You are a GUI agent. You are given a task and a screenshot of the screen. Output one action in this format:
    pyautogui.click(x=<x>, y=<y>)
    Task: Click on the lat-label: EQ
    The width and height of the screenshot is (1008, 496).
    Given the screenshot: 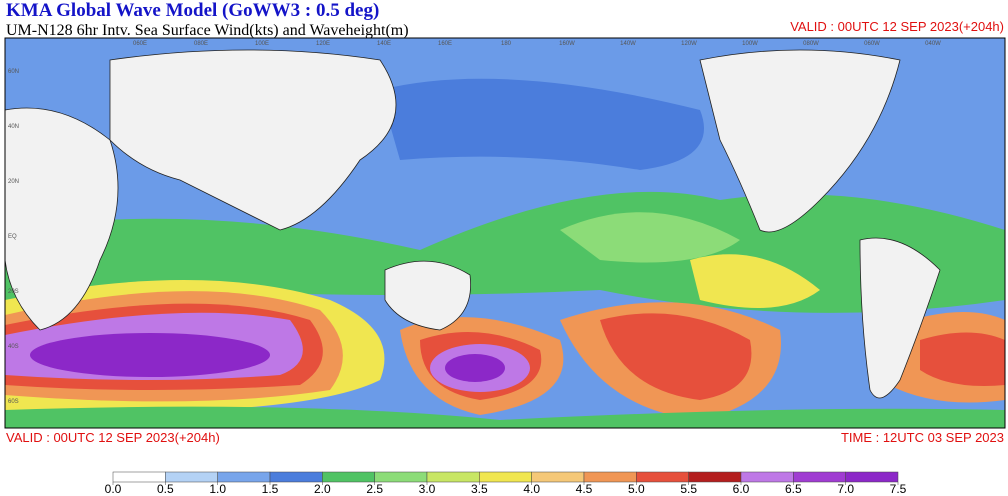 What is the action you would take?
    pyautogui.click(x=12, y=237)
    